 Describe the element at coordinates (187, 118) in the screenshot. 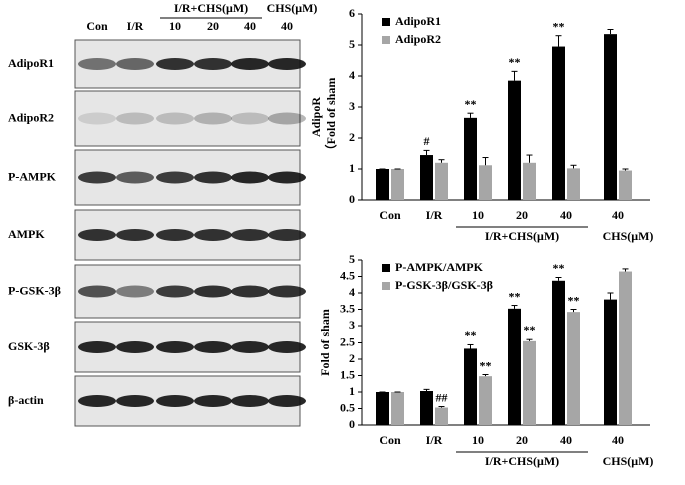

I see `blot-box` at that location.